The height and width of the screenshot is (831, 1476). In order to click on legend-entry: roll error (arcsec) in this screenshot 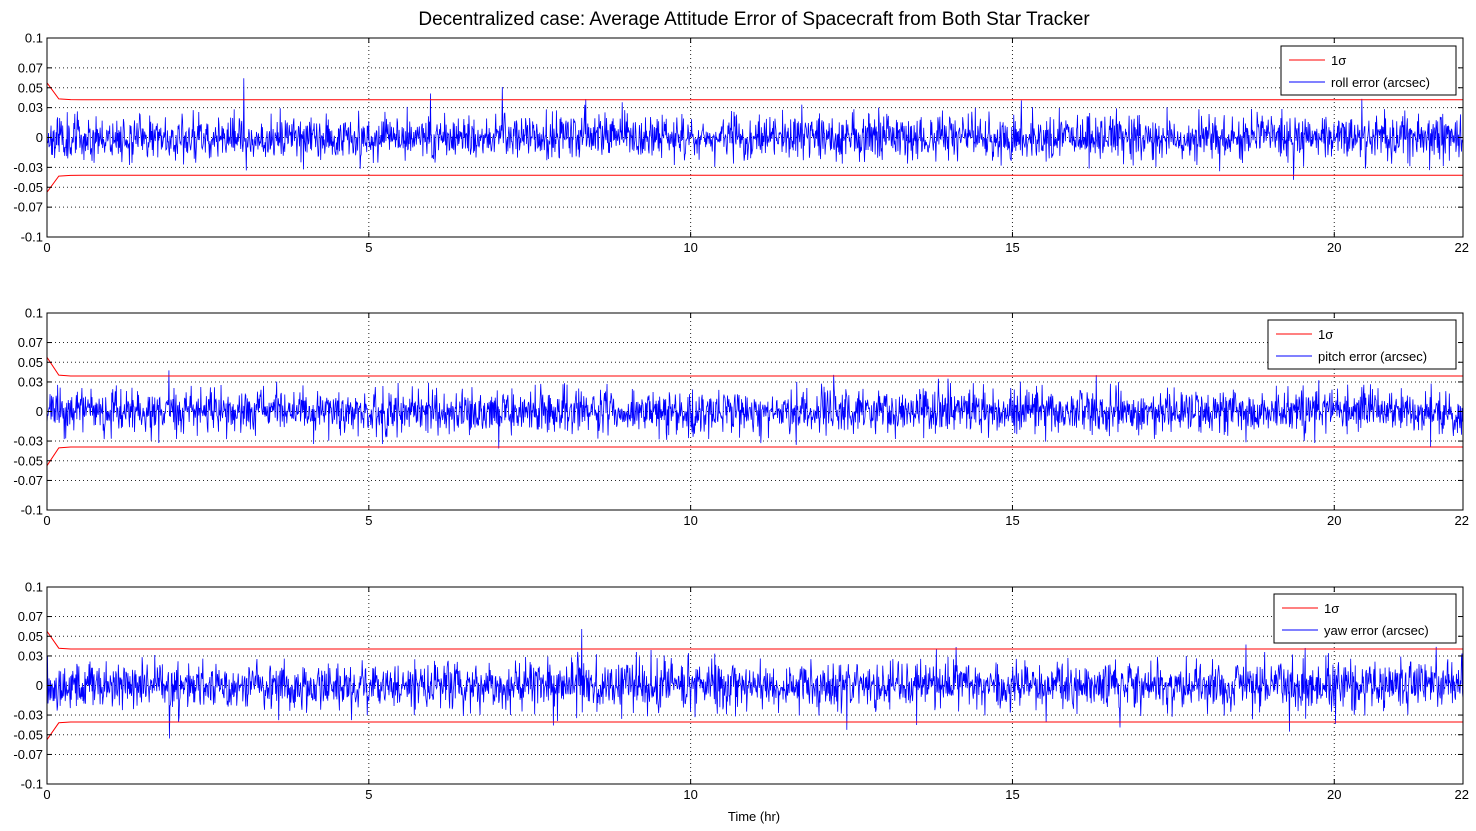, I will do `click(1380, 82)`.